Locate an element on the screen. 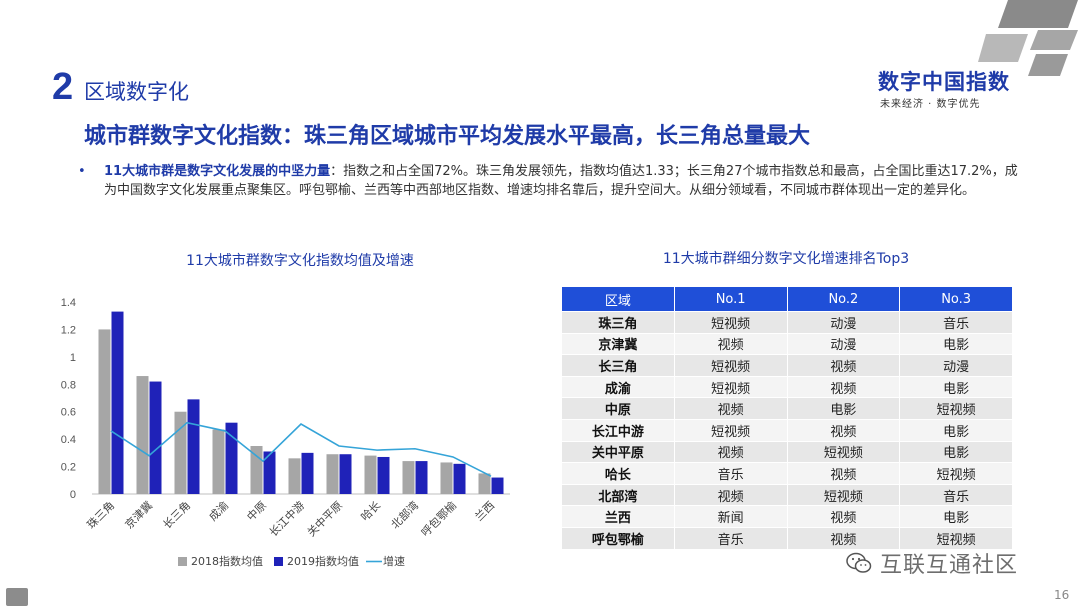 Image resolution: width=1080 pixels, height=608 pixels. y-tick-label: 0.2 is located at coordinates (68, 468).